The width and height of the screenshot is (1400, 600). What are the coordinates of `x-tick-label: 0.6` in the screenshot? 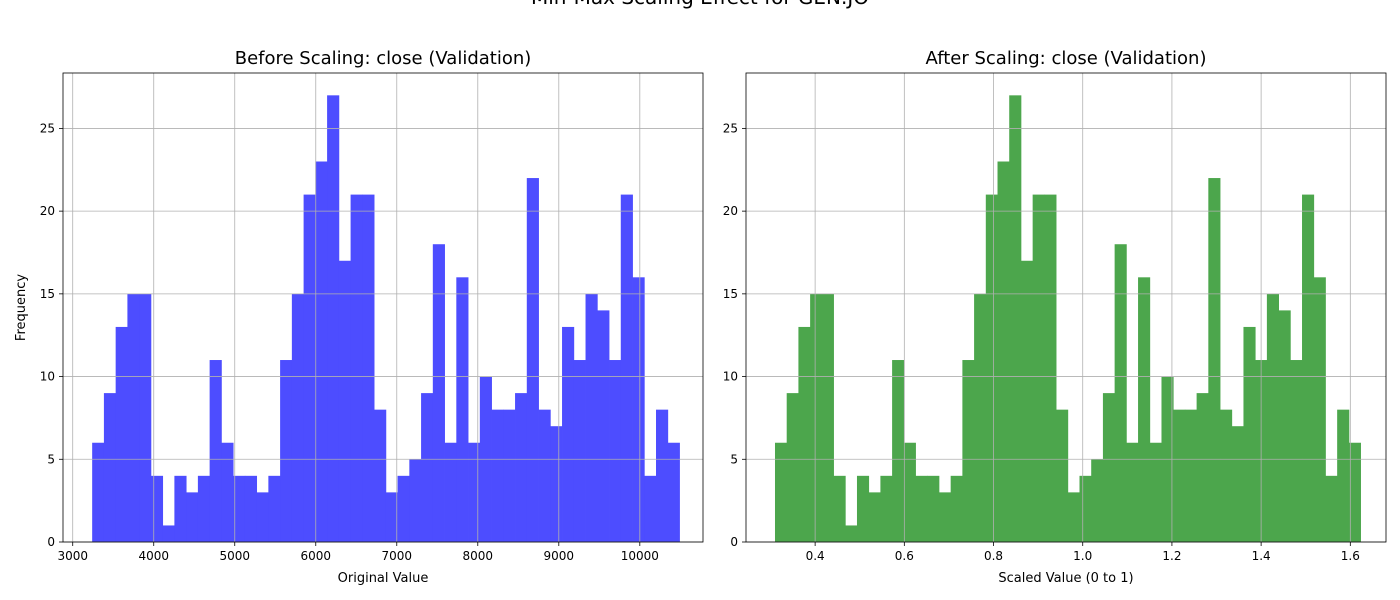 It's located at (904, 556).